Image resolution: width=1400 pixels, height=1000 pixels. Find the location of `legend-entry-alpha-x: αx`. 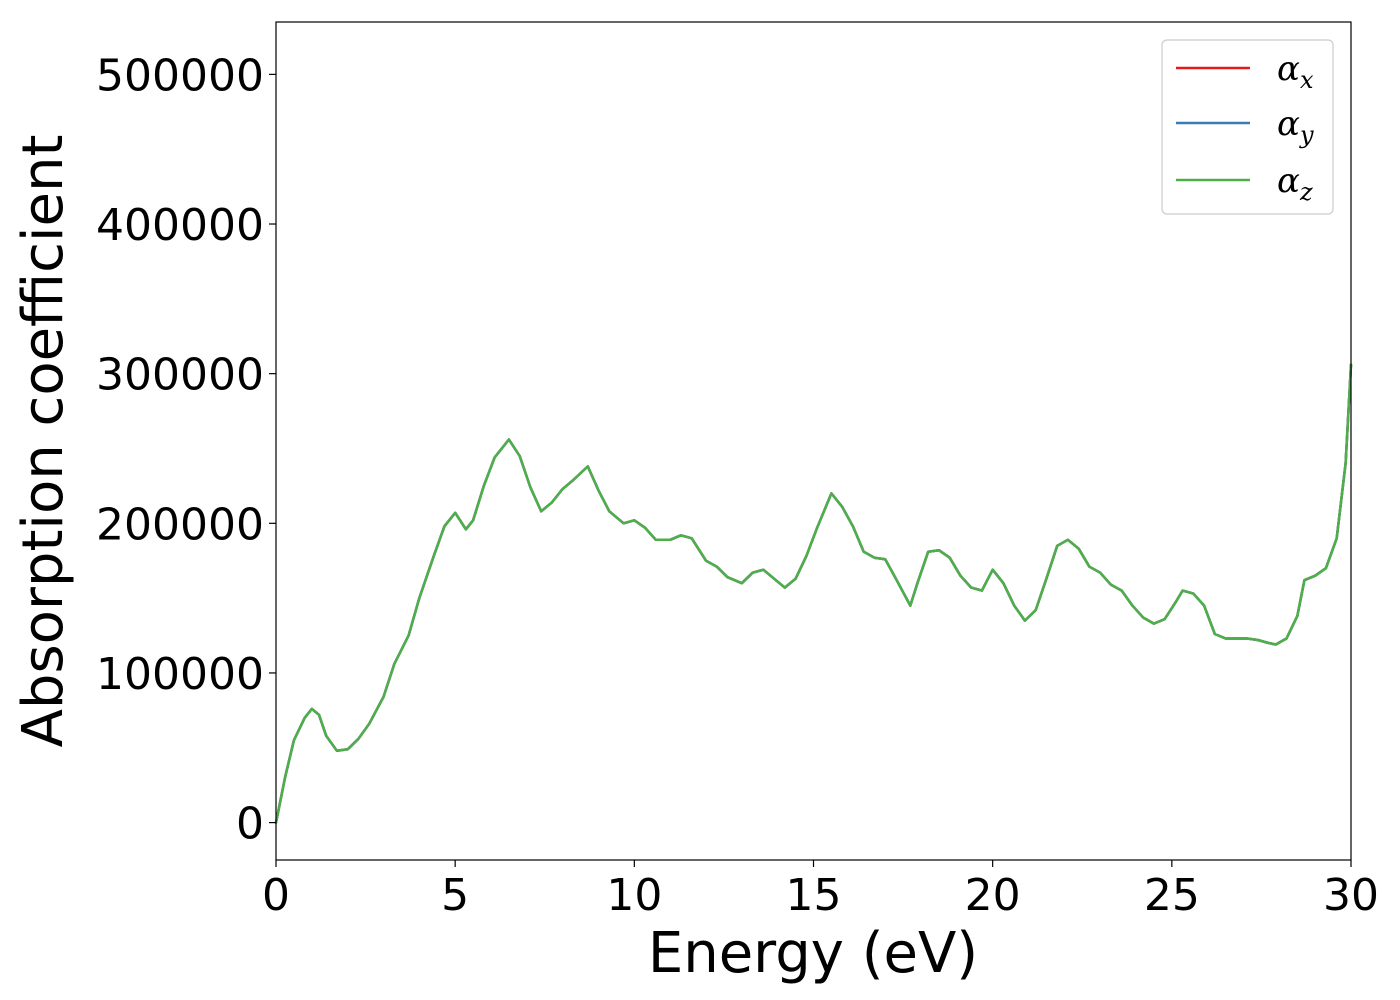

legend-entry-alpha-x: αx is located at coordinates (1245, 71).